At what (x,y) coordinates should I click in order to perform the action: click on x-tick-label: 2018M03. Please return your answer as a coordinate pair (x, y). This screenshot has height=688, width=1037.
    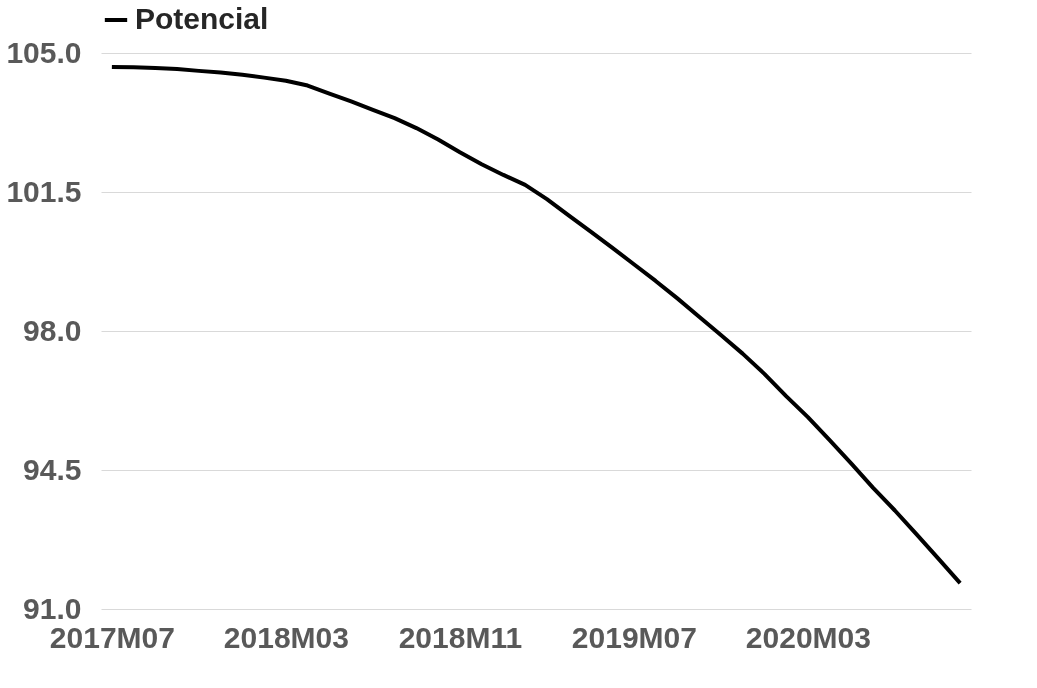
    Looking at the image, I should click on (286, 637).